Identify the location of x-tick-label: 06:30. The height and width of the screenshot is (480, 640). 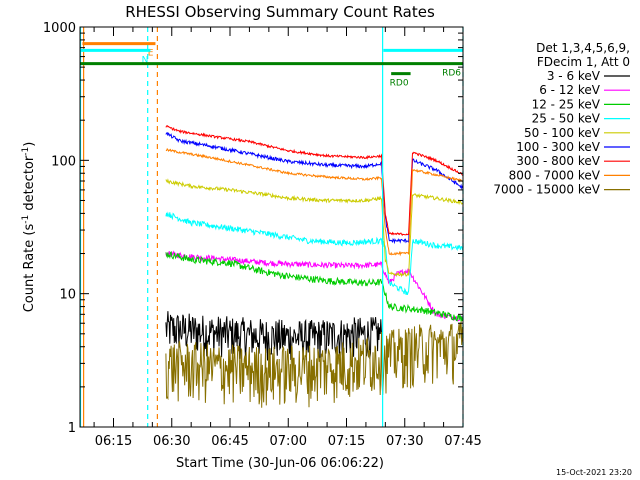
(171, 441).